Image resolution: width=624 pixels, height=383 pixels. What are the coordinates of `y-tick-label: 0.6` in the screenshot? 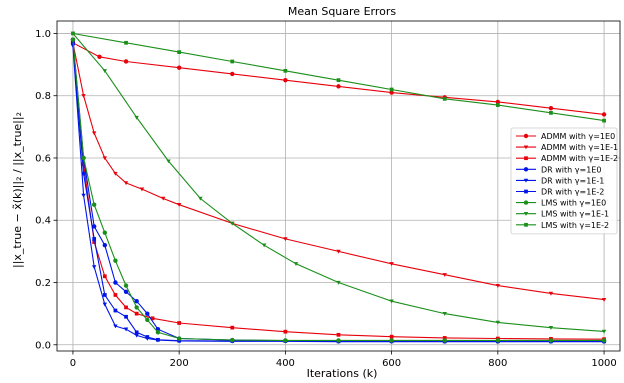 It's located at (43, 158).